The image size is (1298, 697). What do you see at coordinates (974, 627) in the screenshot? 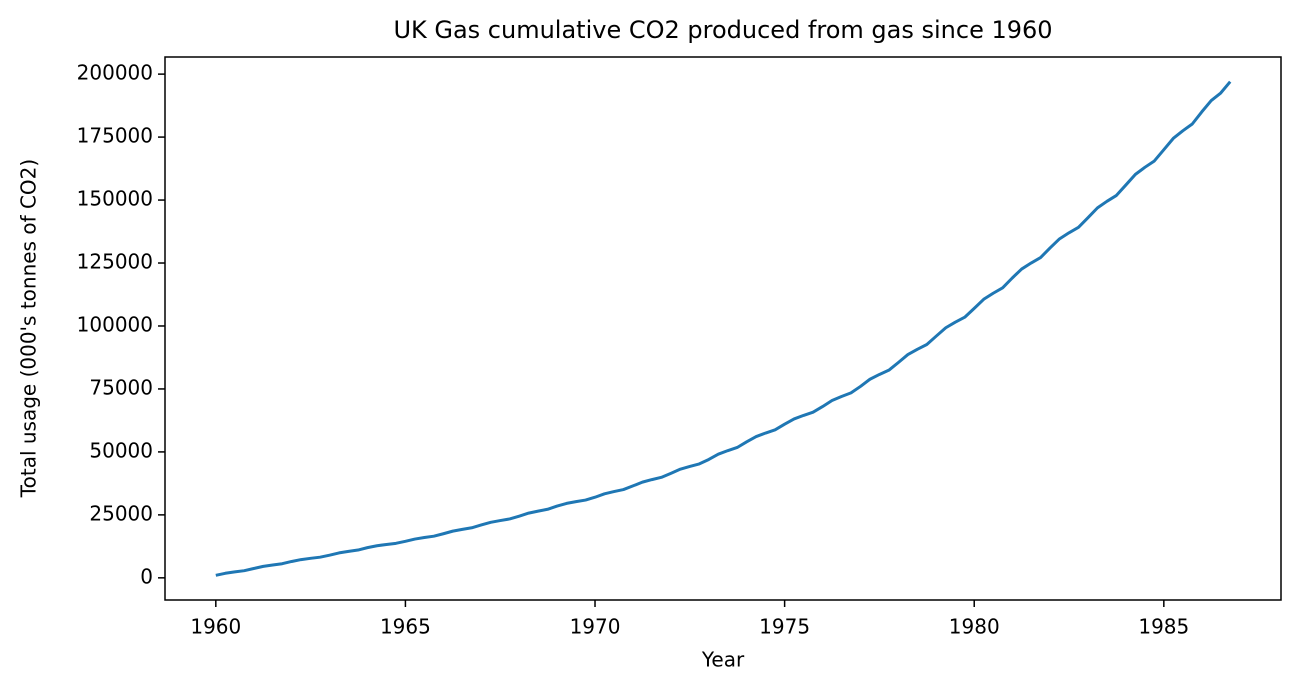
I see `x-tick-label: 1980` at bounding box center [974, 627].